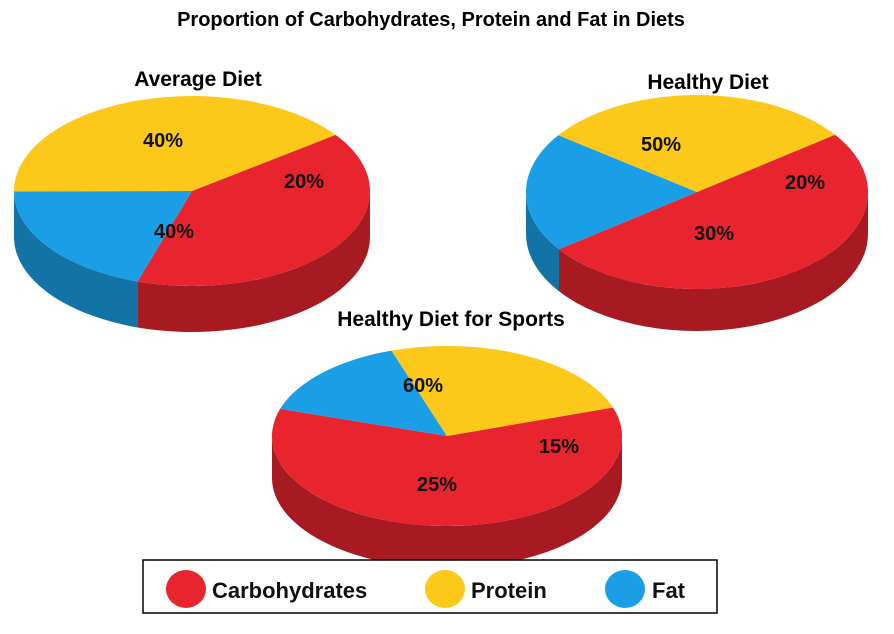 The image size is (894, 634). I want to click on pie-average-diet: 40% 40% 20%, so click(192, 213).